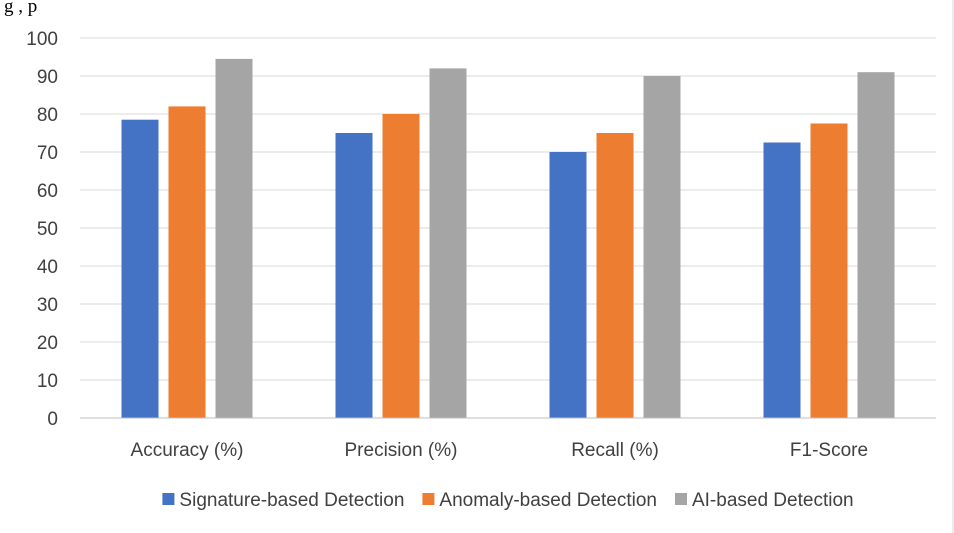  Describe the element at coordinates (548, 500) in the screenshot. I see `legend-label: Anomaly-based Detection` at that location.